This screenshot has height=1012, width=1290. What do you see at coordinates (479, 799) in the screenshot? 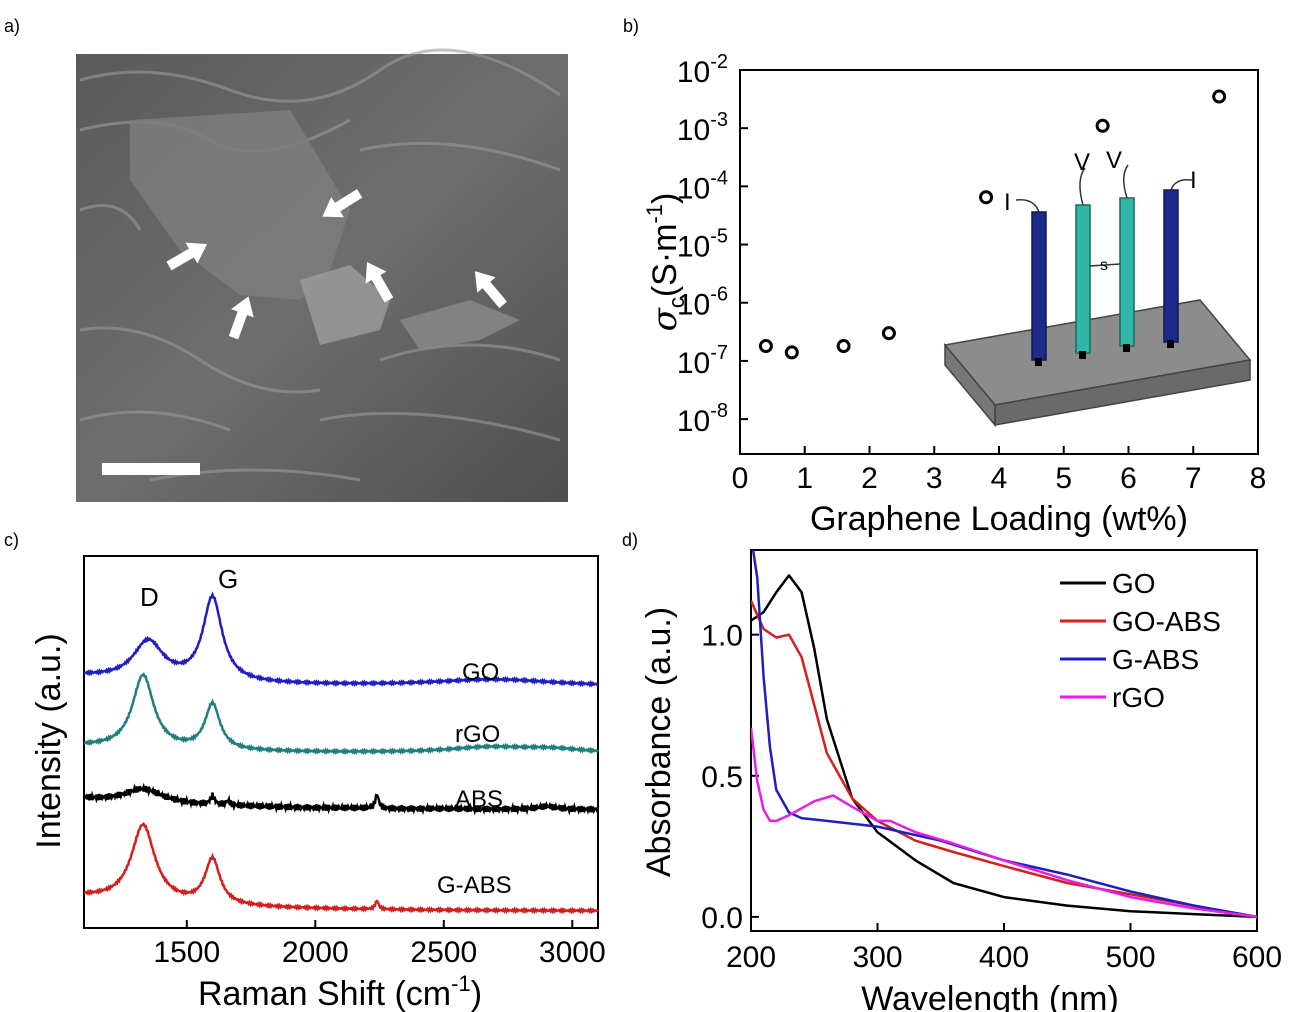
I see `series-label-abs: ABS` at bounding box center [479, 799].